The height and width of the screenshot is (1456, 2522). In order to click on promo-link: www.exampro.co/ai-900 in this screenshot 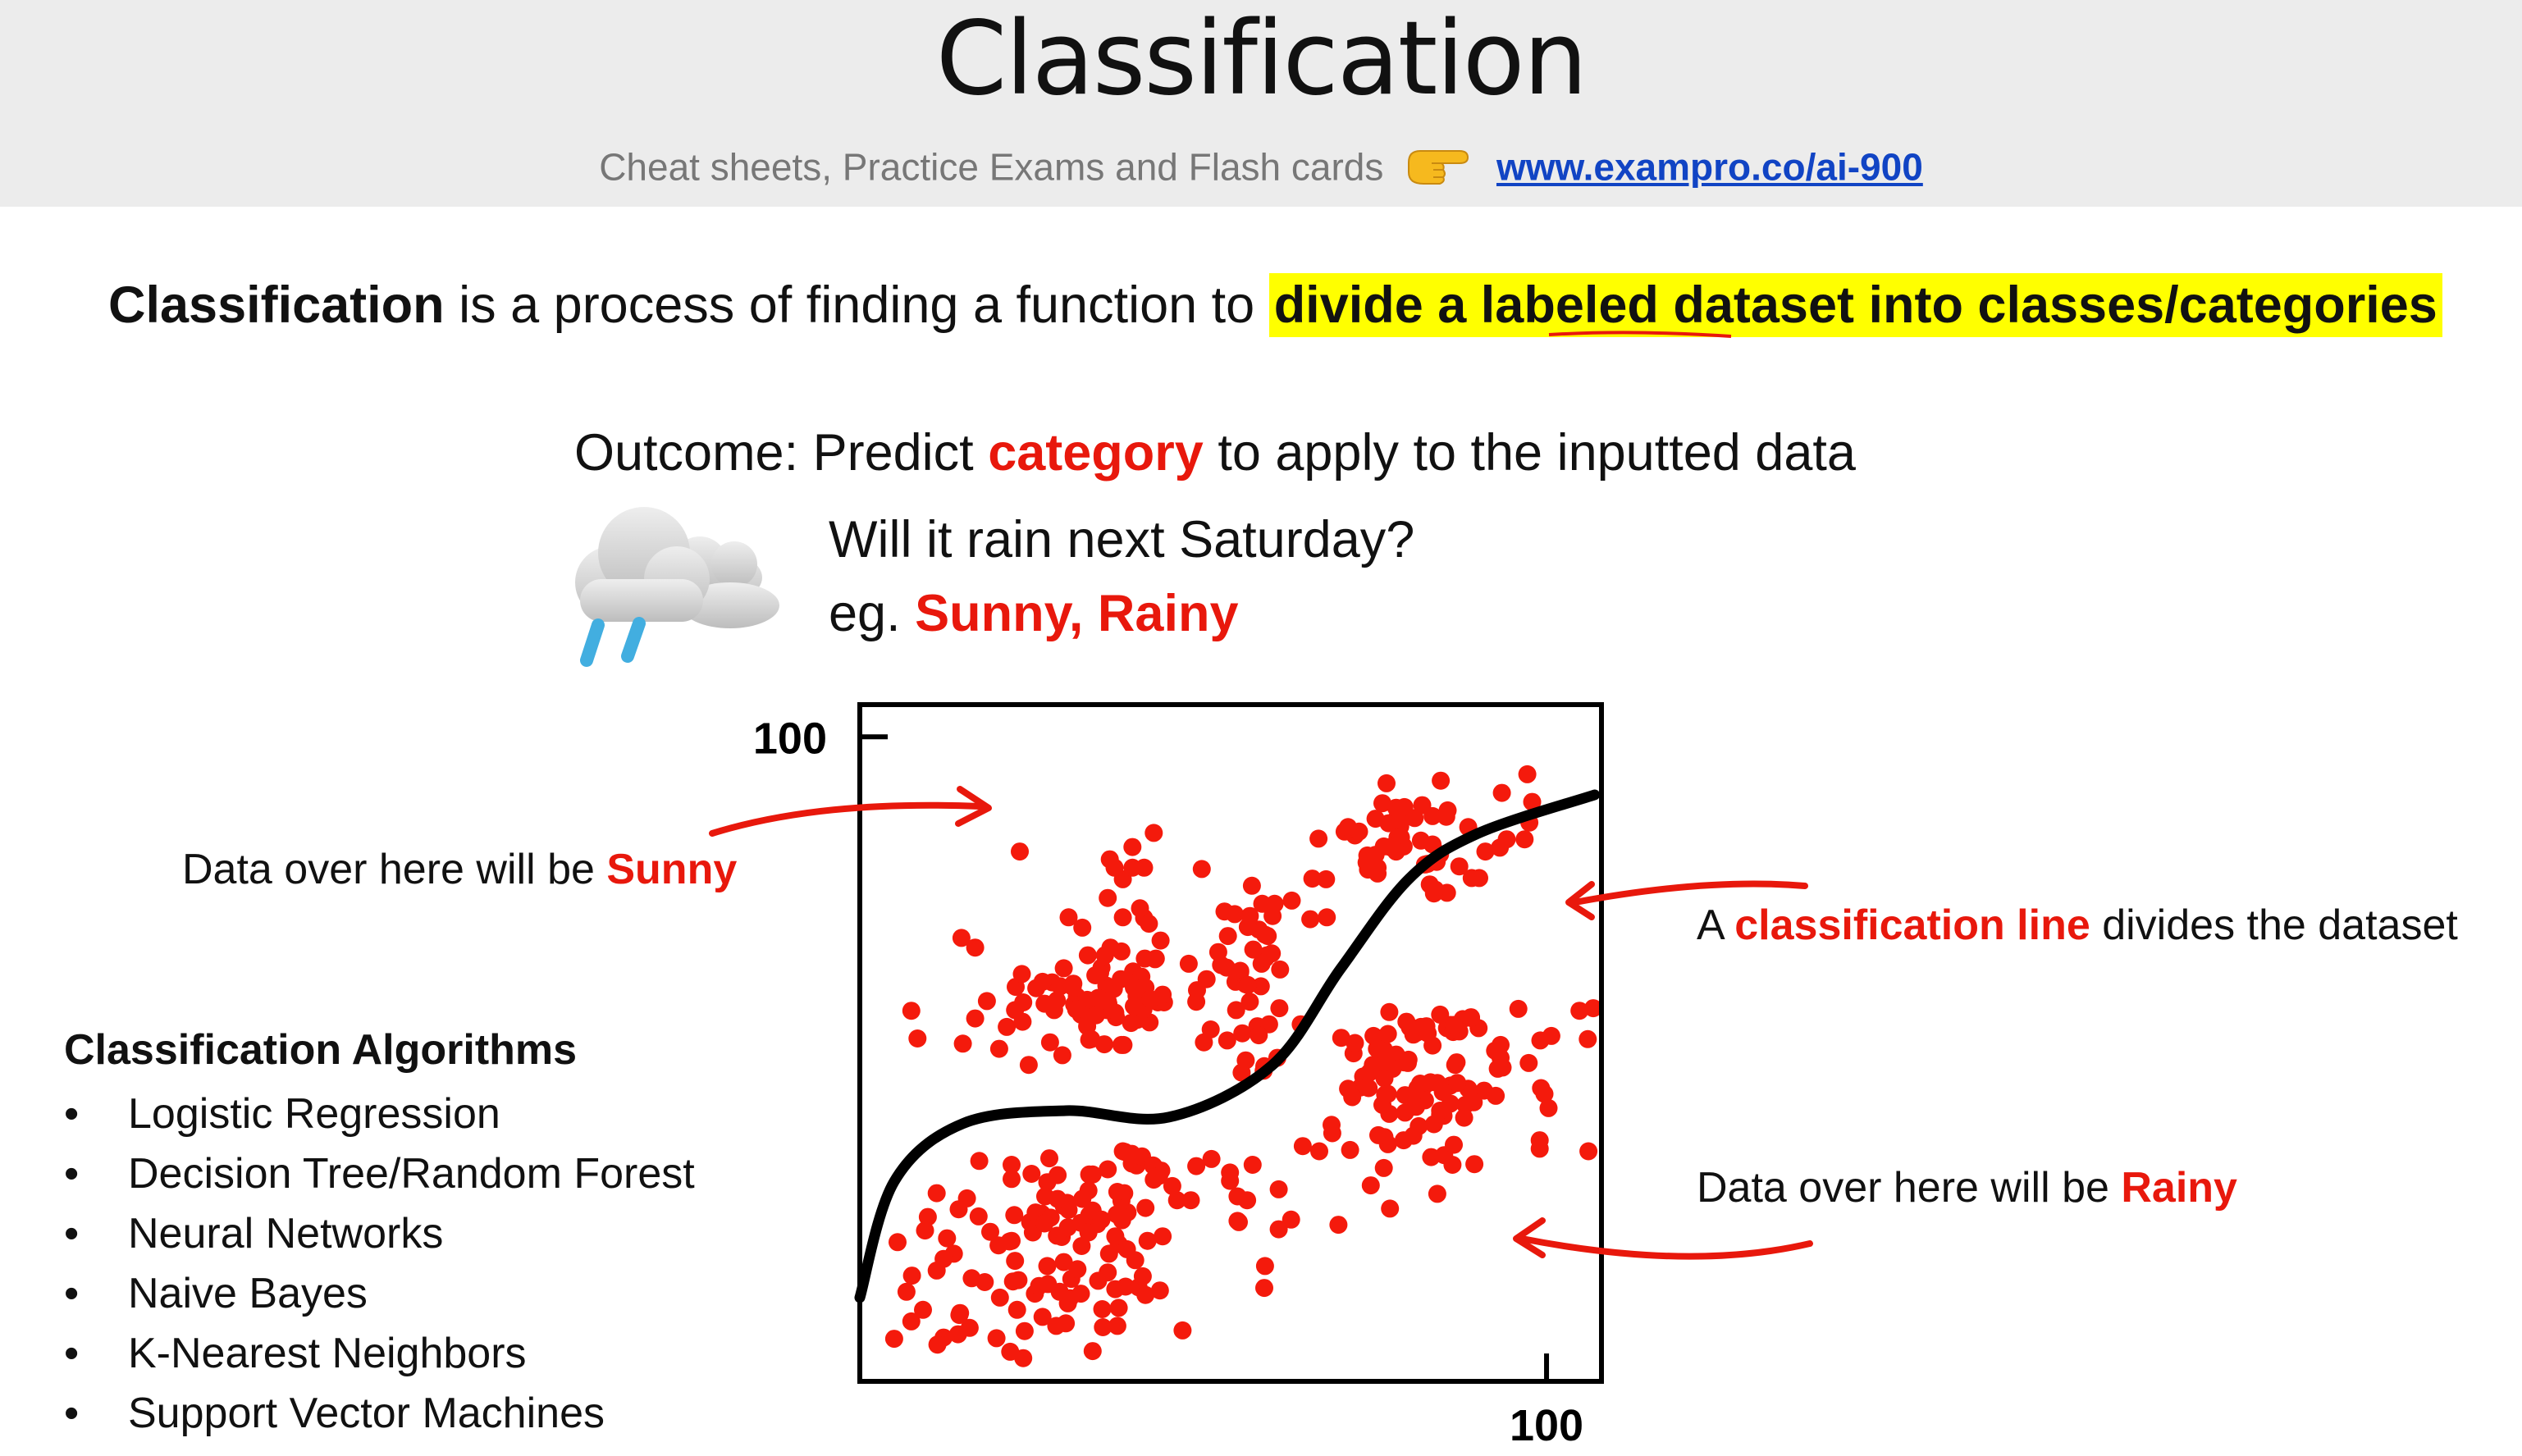, I will do `click(1710, 167)`.